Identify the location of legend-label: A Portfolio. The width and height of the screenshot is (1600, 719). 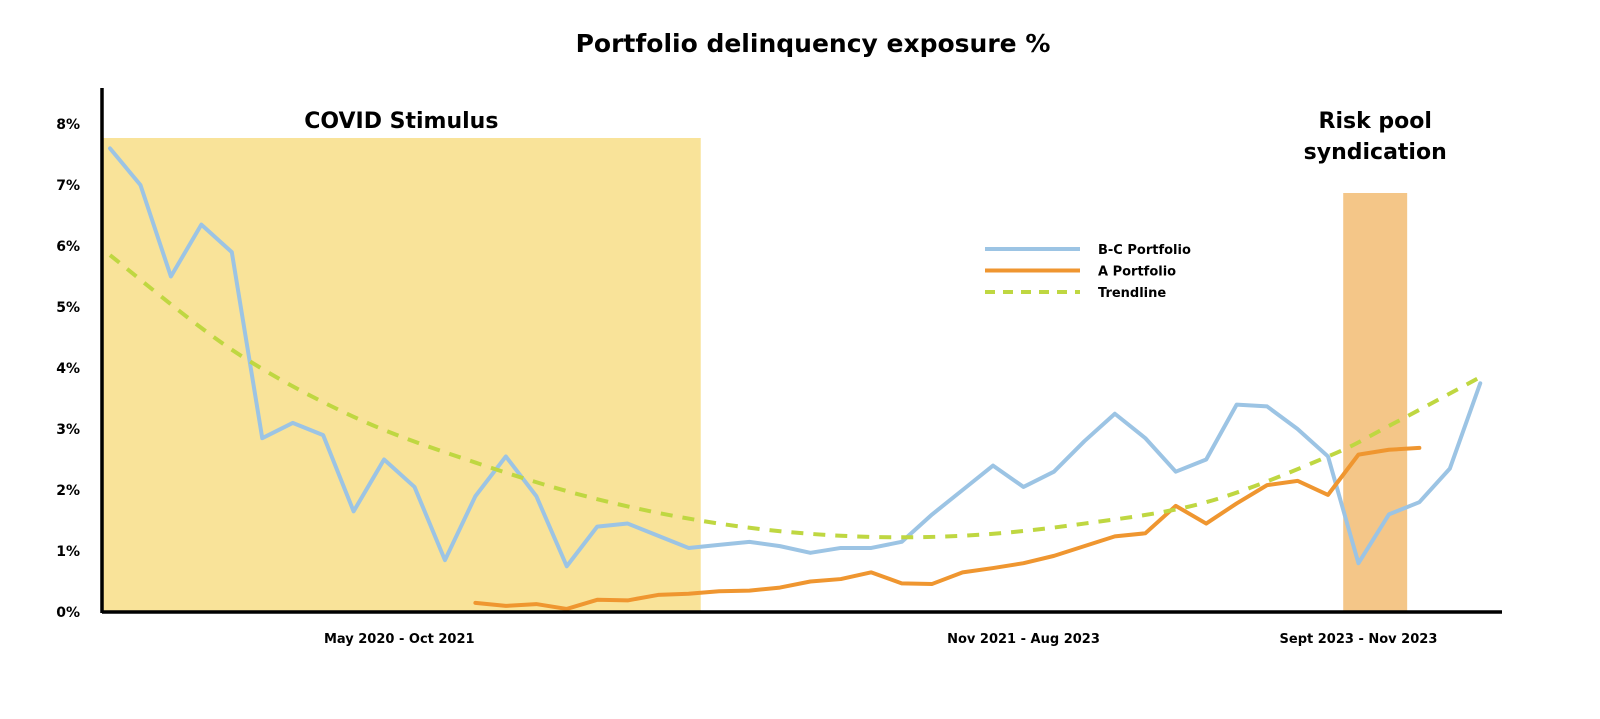
(1137, 272).